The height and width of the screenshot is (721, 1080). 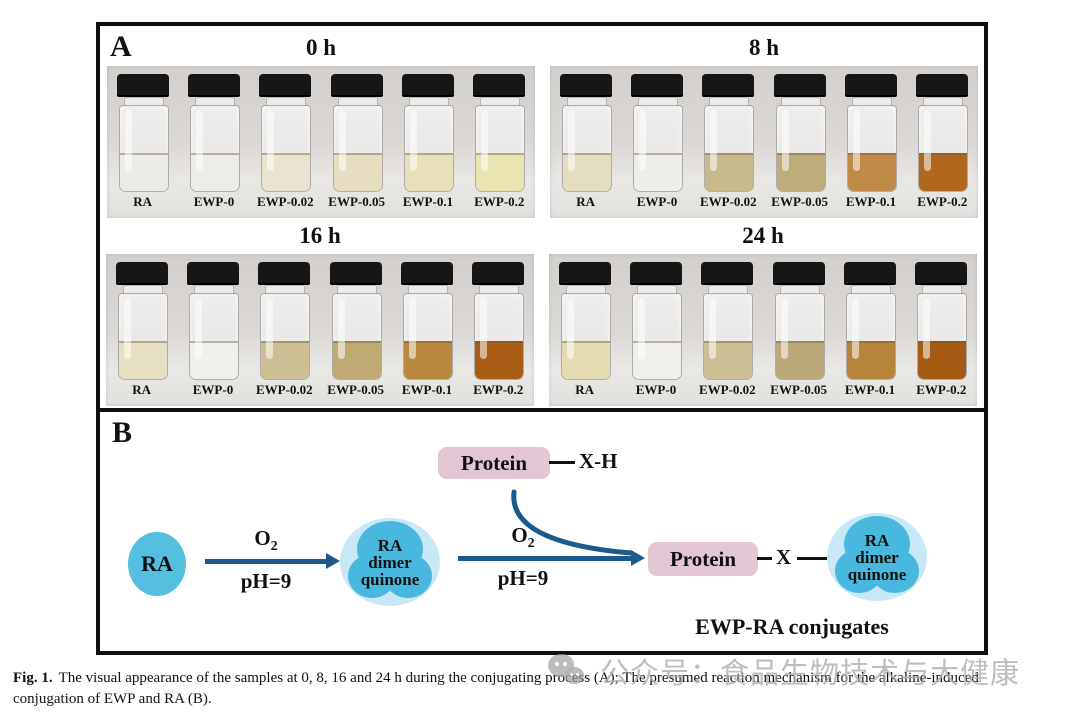 What do you see at coordinates (321, 47) in the screenshot?
I see `time-title: 0 h` at bounding box center [321, 47].